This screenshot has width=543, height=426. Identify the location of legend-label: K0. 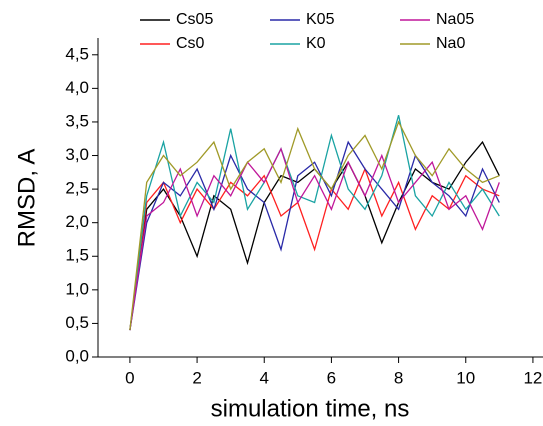
(316, 43).